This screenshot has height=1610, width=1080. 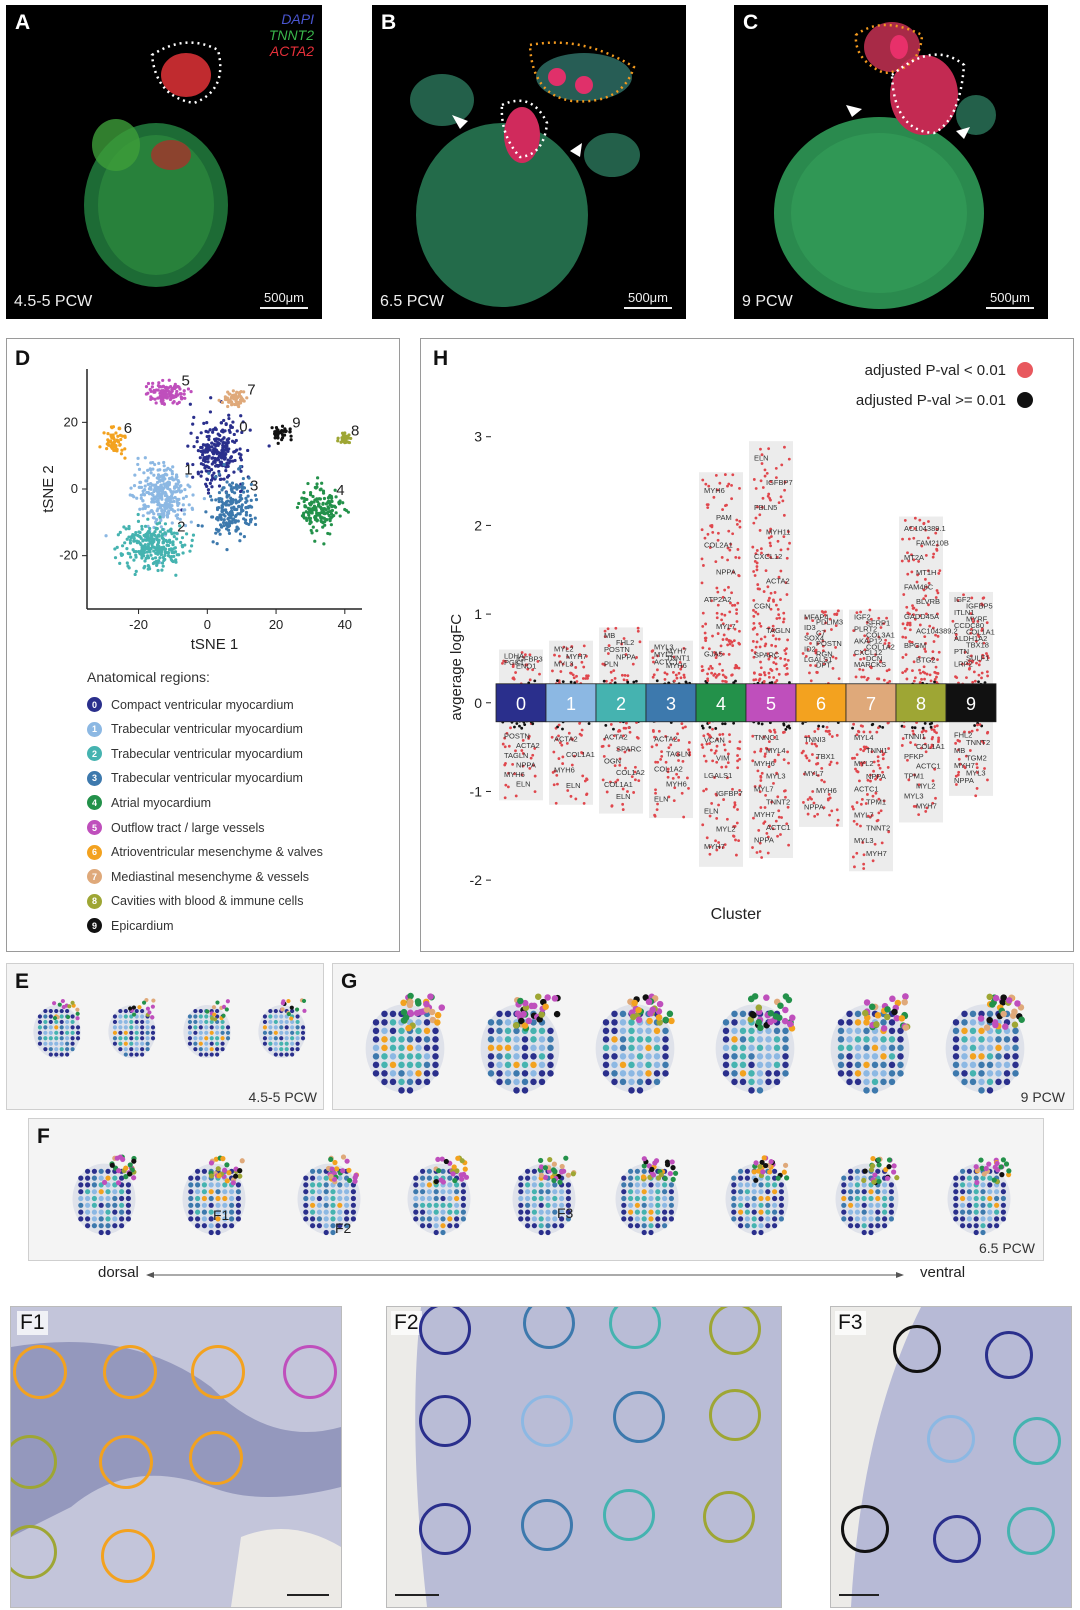 I want to click on panel-a-scalebar: 500μm, so click(x=284, y=299).